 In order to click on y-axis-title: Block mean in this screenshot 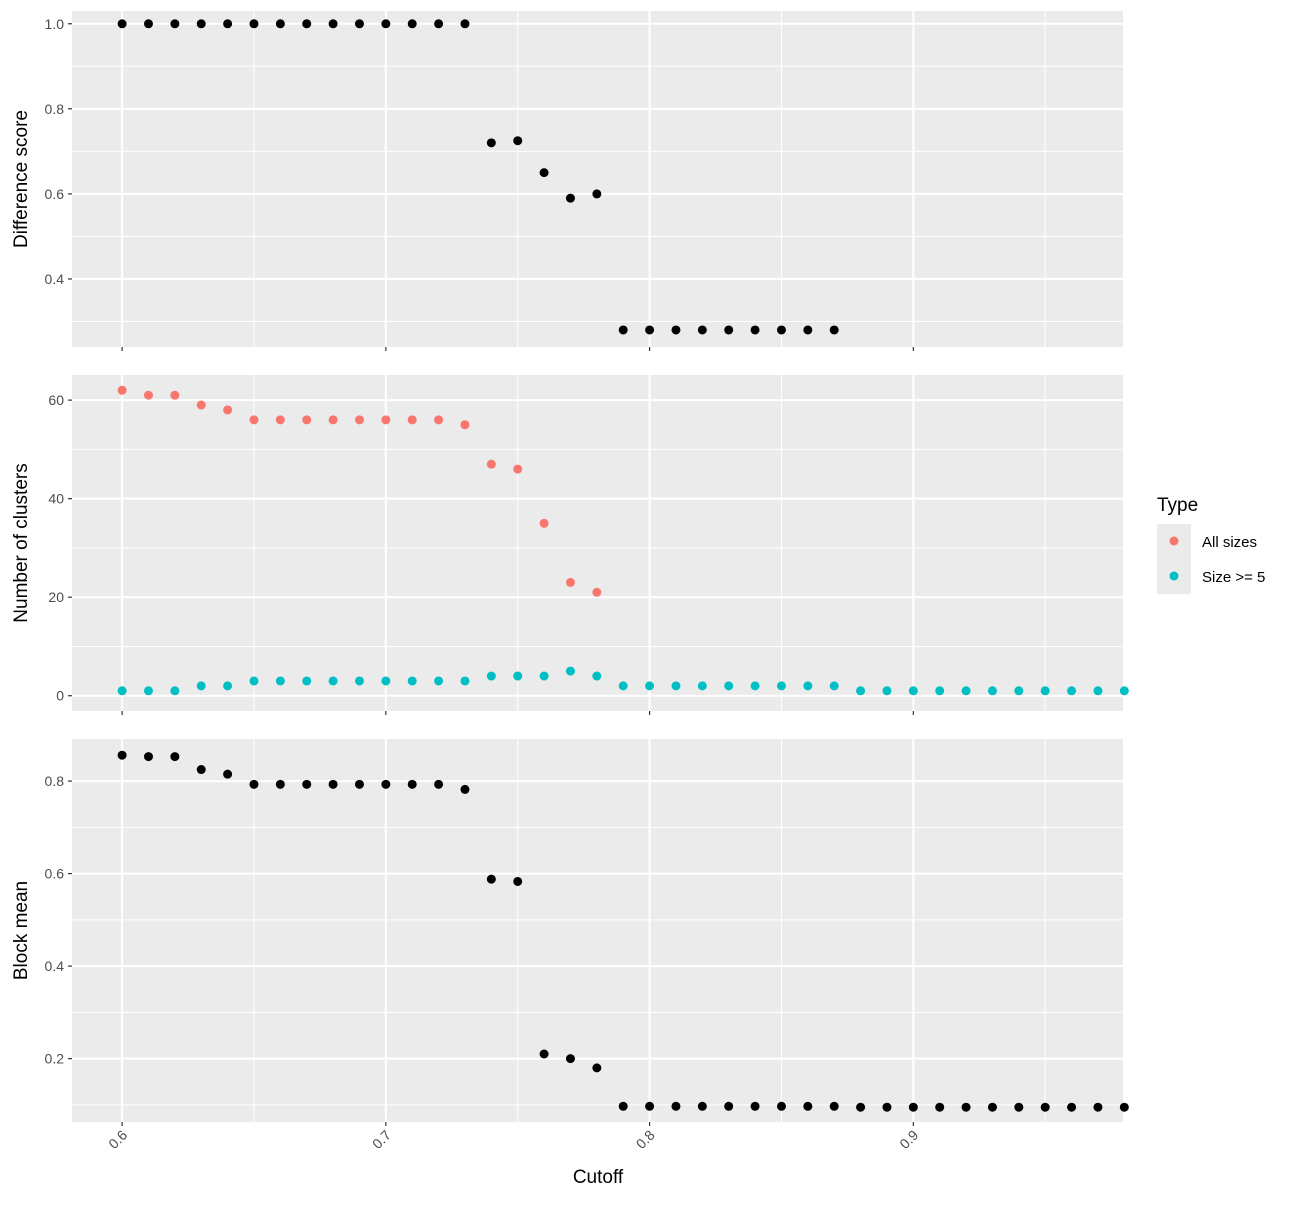, I will do `click(21, 930)`.